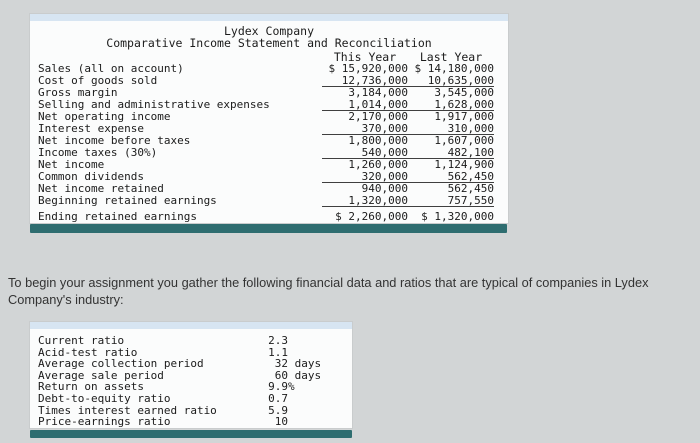  I want to click on row-this-year-value: 1,320,000, so click(365, 201).